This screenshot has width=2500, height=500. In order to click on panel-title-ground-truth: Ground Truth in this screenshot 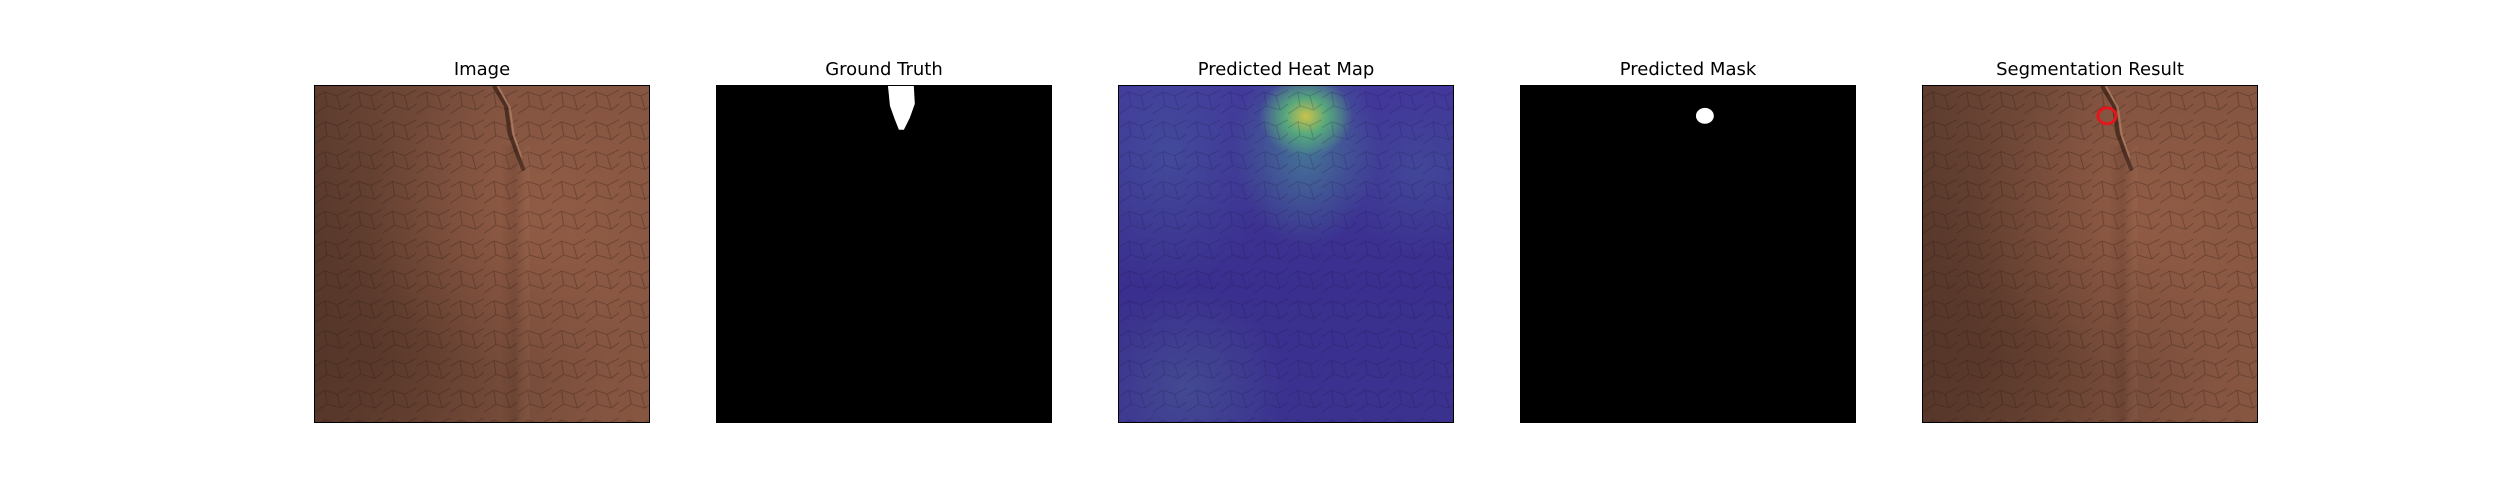, I will do `click(884, 69)`.